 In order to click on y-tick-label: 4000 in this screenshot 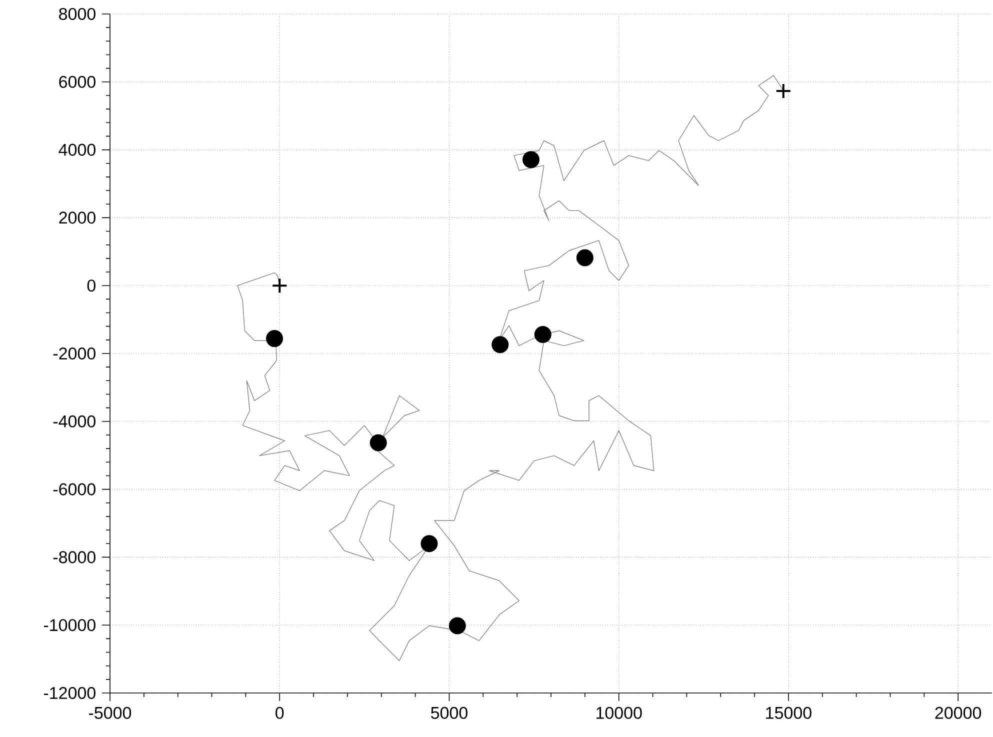, I will do `click(77, 150)`.